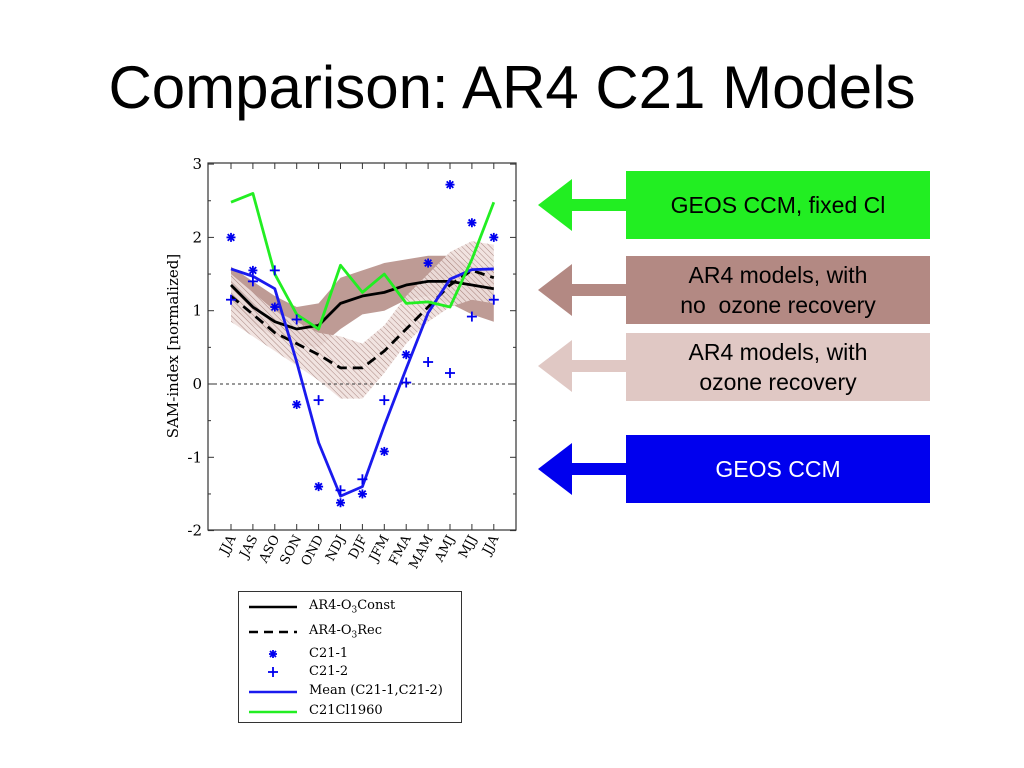 This screenshot has height=768, width=1024. I want to click on legend-item-c21-2: C21-2, so click(351, 672).